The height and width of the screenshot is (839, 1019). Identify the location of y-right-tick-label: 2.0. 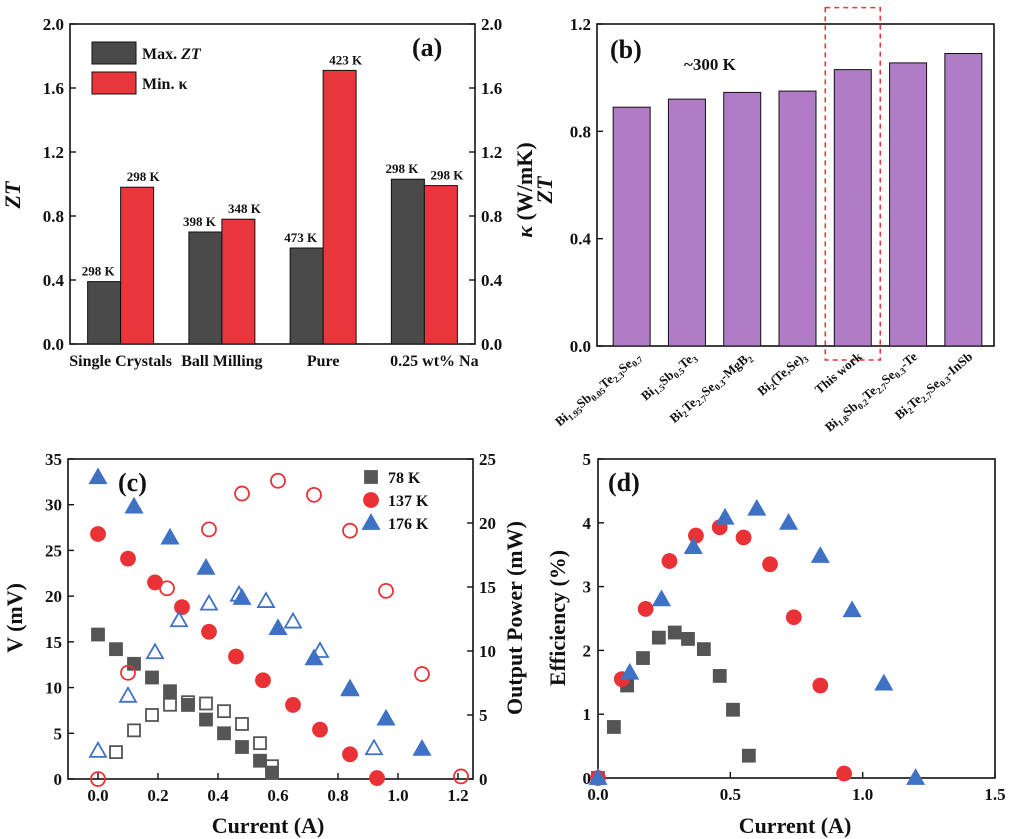
(491, 24).